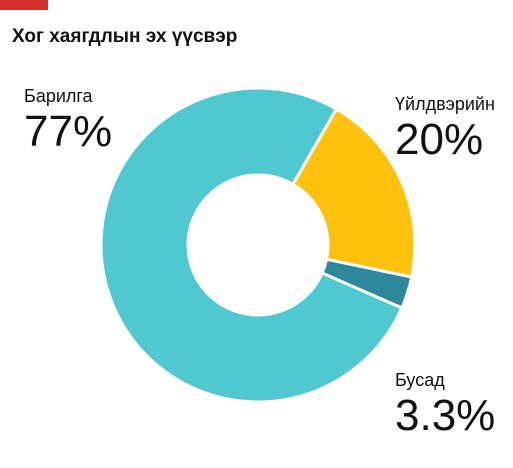  What do you see at coordinates (24, 5) in the screenshot?
I see `accent-bar` at bounding box center [24, 5].